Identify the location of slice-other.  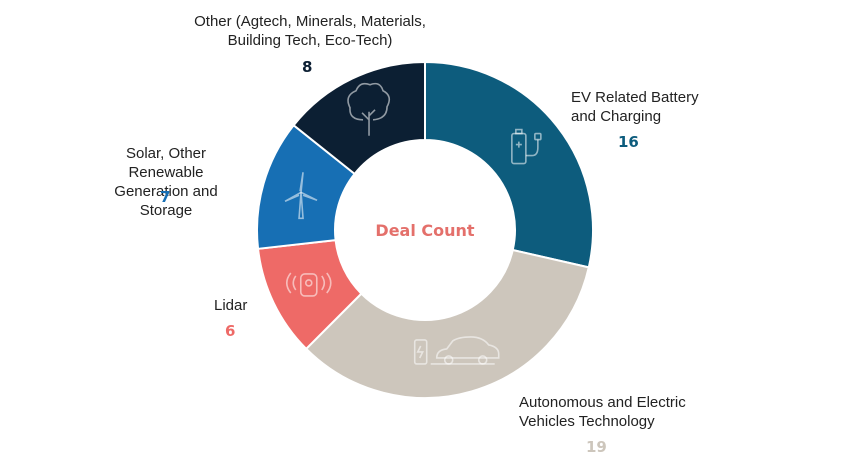
(359, 118).